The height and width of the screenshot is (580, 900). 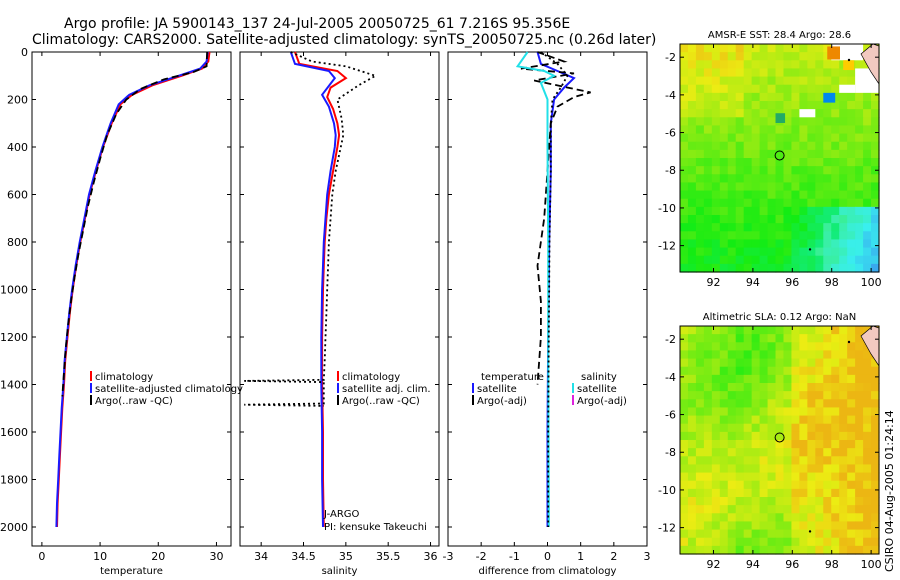 I want to click on legend-salinity-label: Argo(..raw -QC), so click(x=381, y=401).